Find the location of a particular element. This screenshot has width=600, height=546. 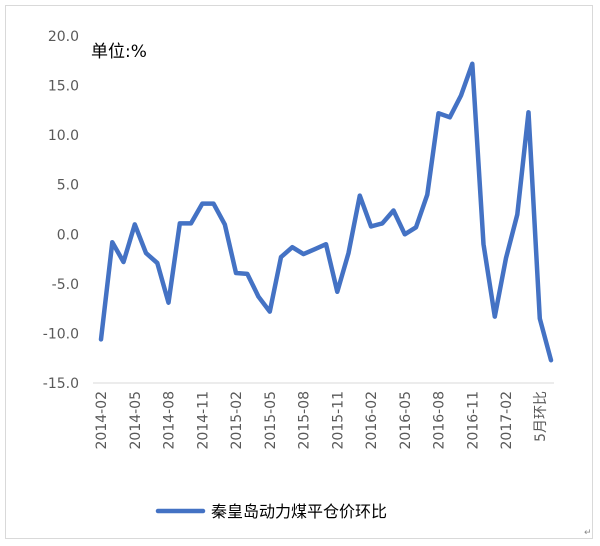

x-tick-label: 2016-05 is located at coordinates (406, 420).